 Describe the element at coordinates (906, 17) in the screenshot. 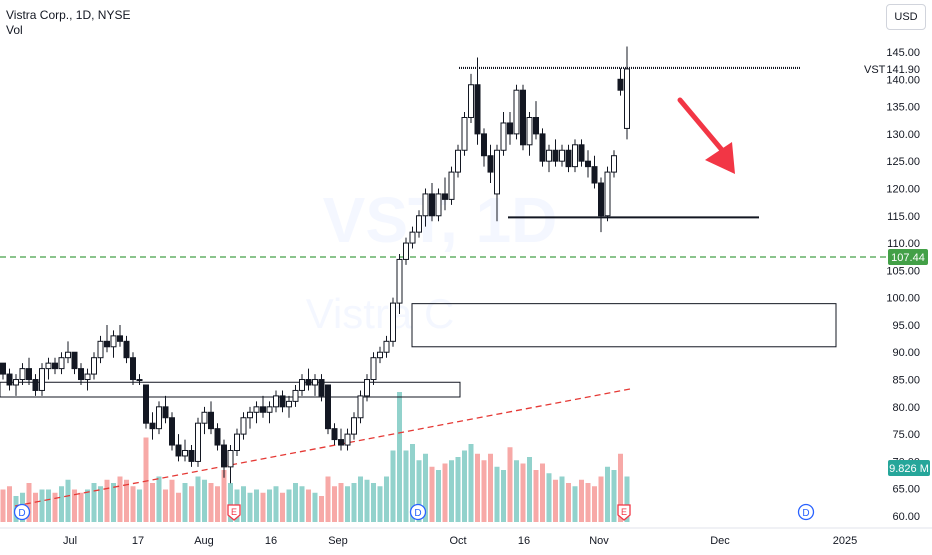

I see `currency-button: USD` at that location.